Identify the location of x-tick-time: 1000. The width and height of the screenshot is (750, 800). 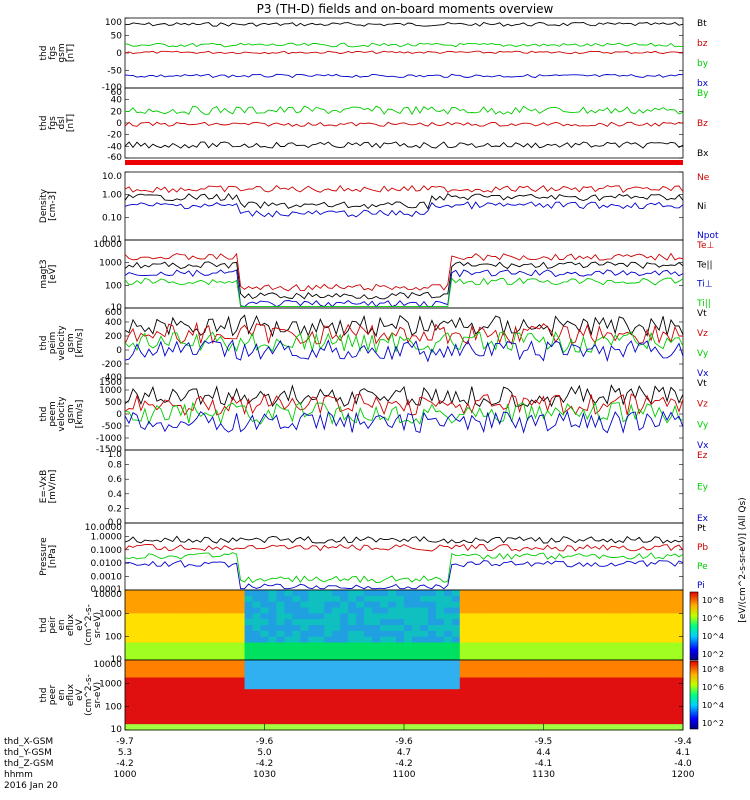
(125, 775).